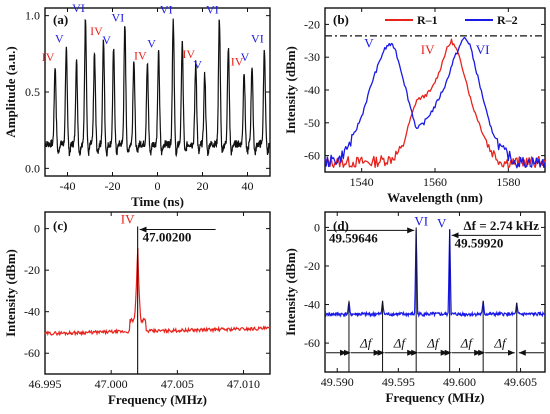 The image size is (550, 414). I want to click on panel-label: (d), so click(341, 225).